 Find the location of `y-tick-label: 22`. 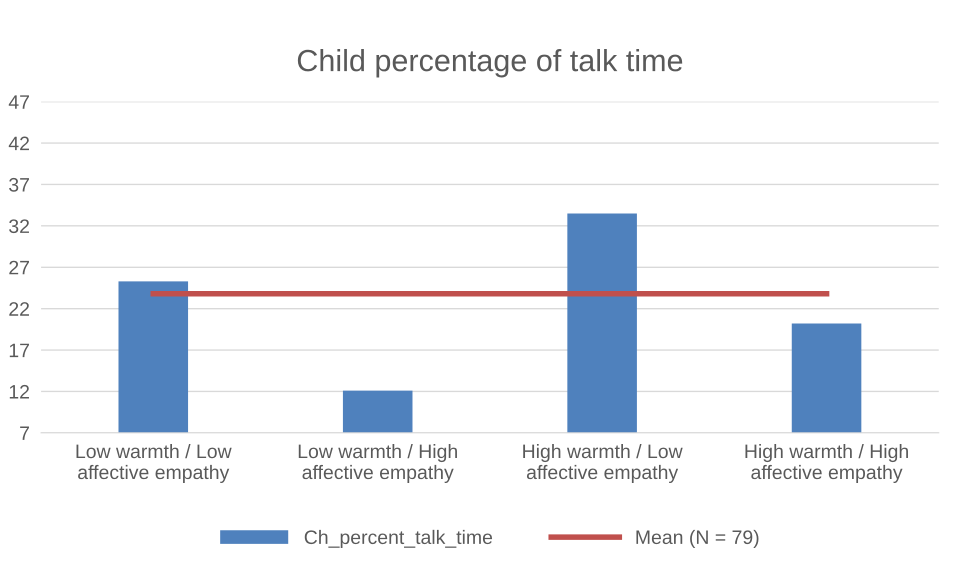

y-tick-label: 22 is located at coordinates (19, 309).